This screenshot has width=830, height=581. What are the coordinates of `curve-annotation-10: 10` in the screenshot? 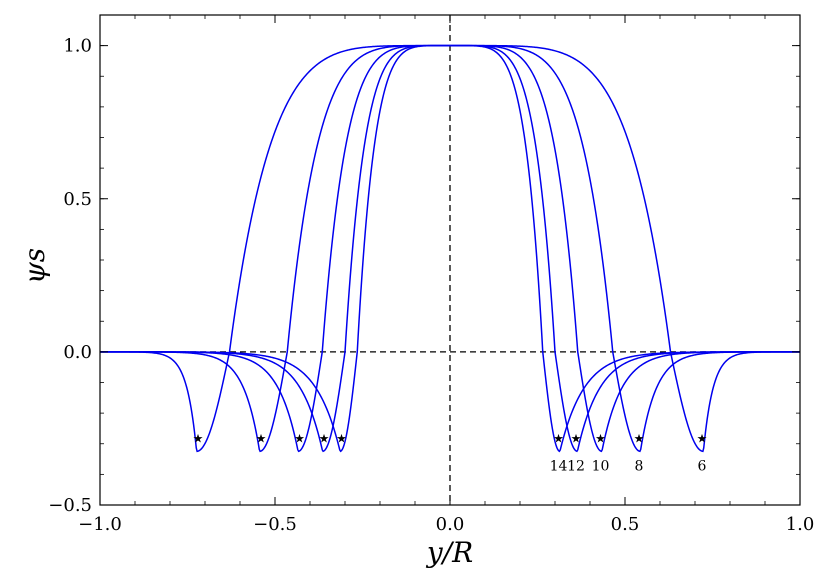 It's located at (601, 467).